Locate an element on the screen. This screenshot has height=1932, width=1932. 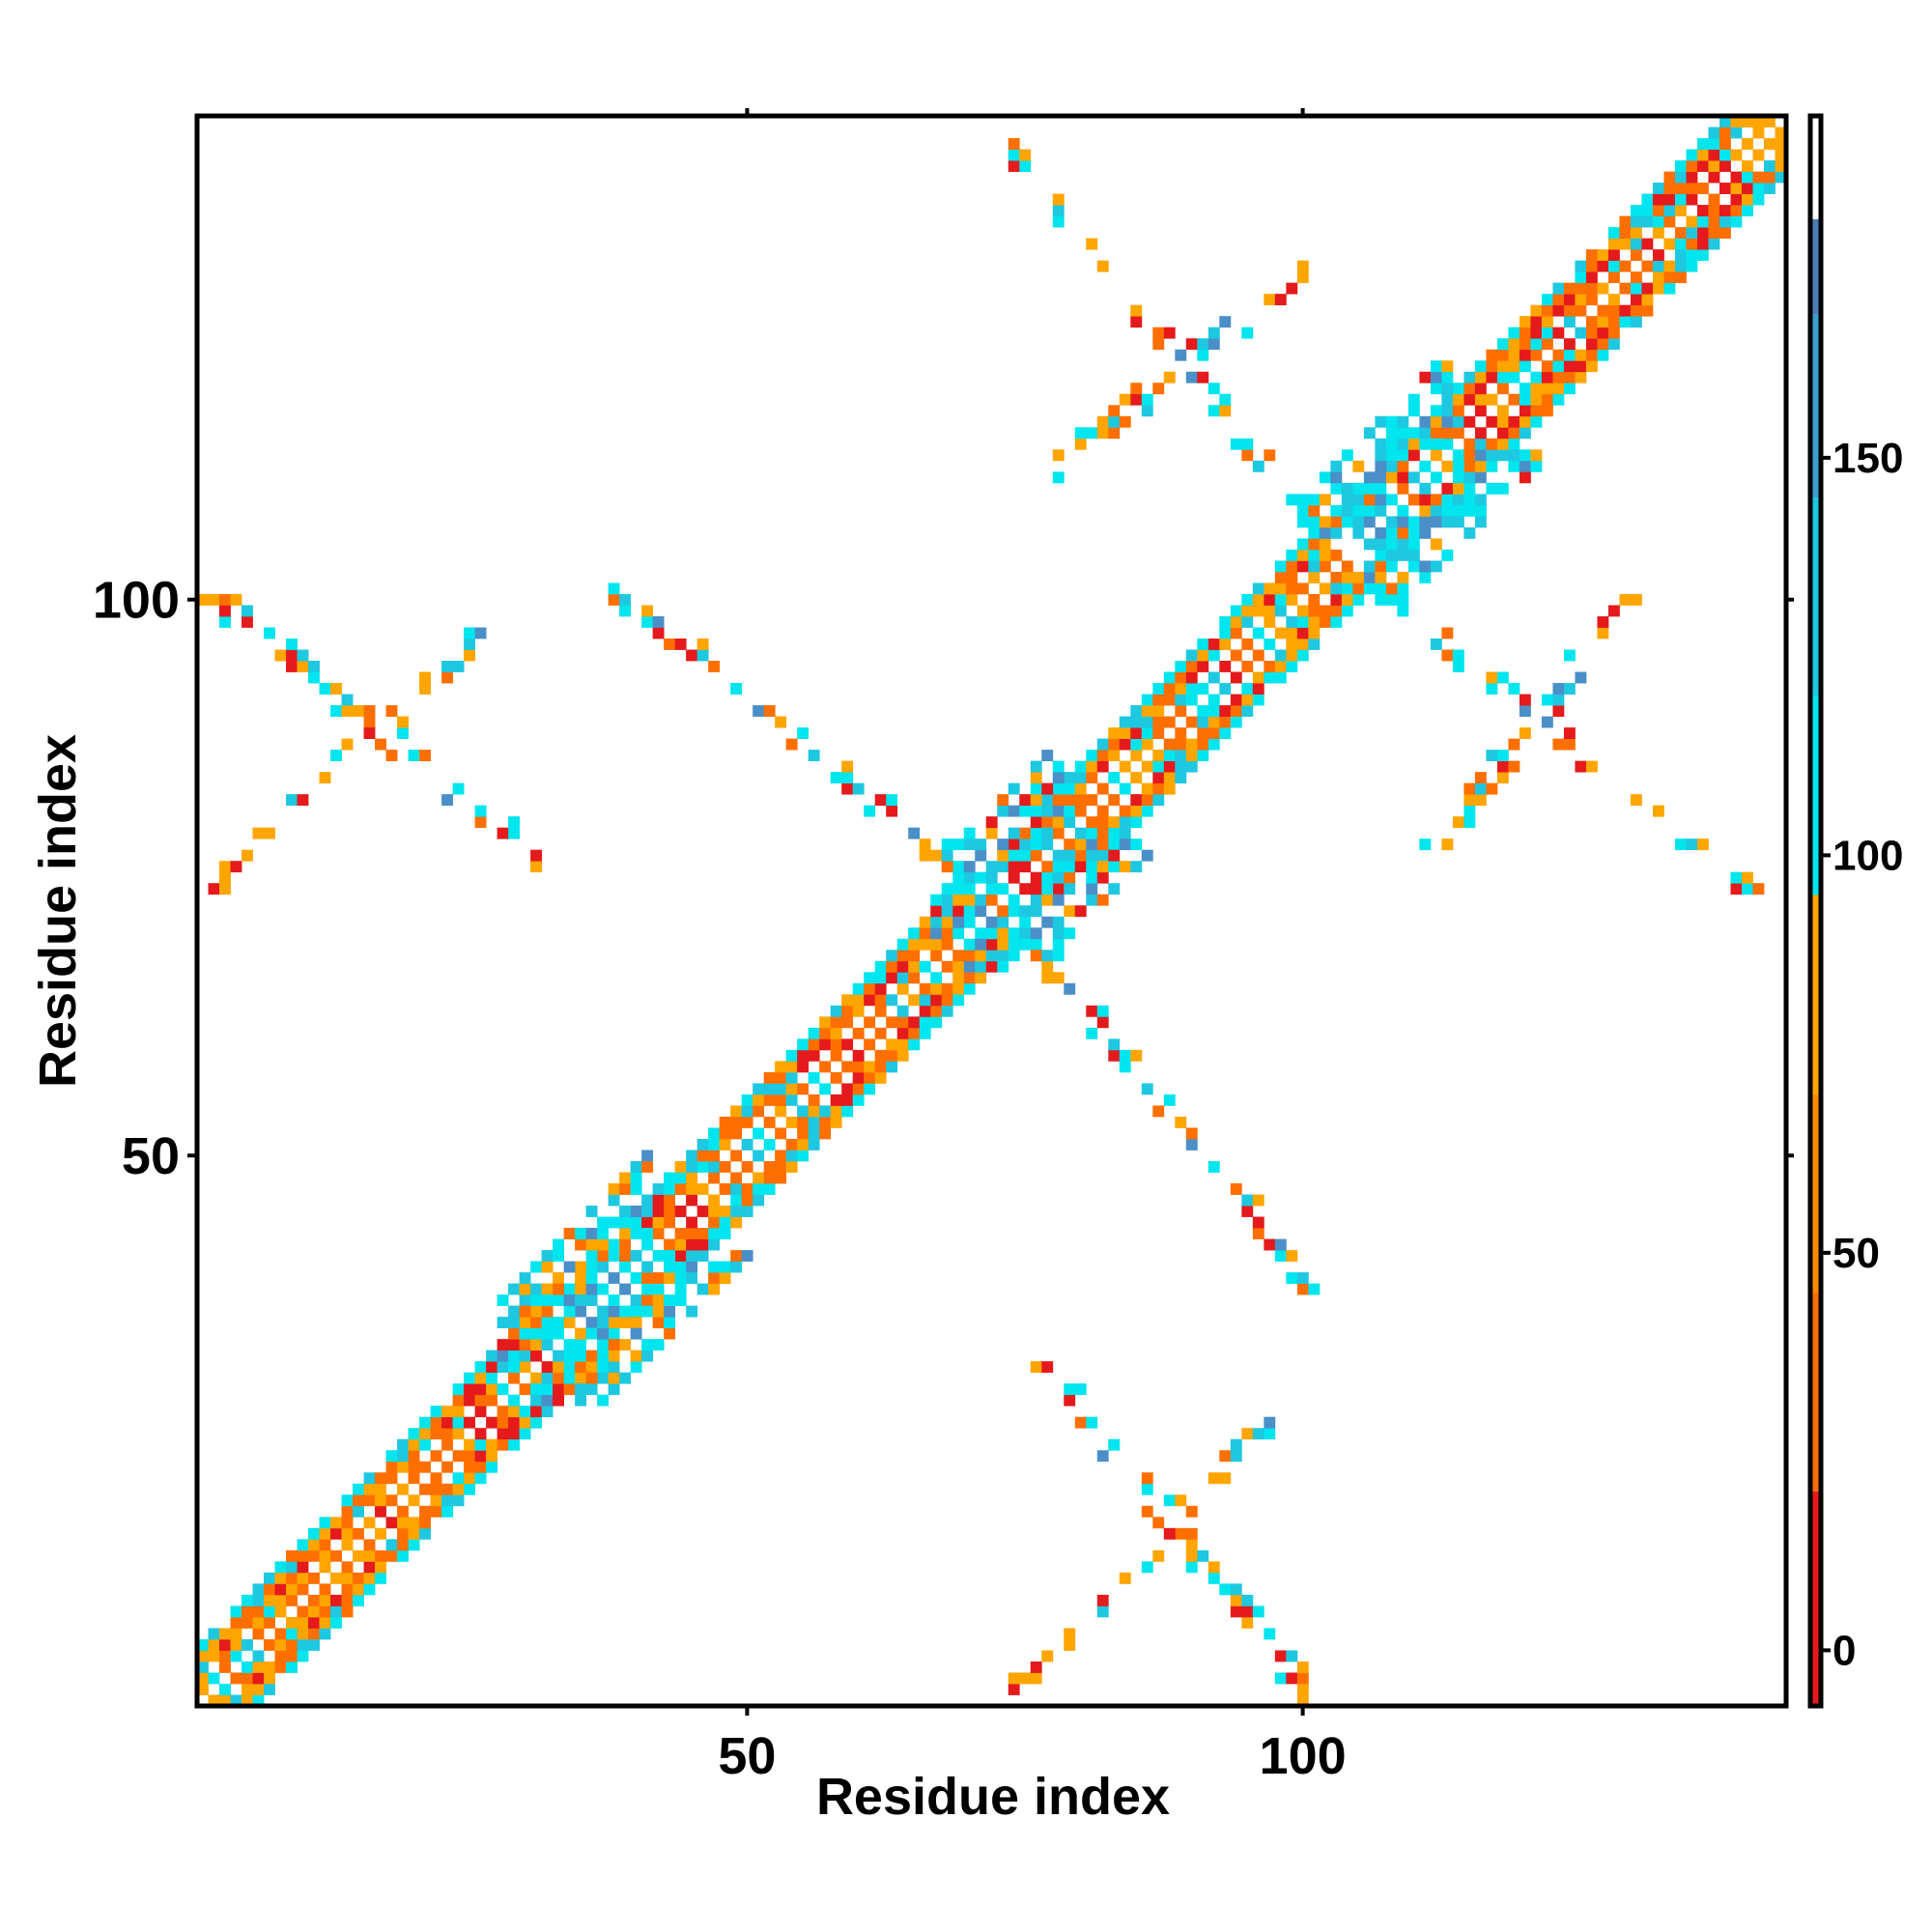
colorbar-band is located at coordinates (1815, 167).